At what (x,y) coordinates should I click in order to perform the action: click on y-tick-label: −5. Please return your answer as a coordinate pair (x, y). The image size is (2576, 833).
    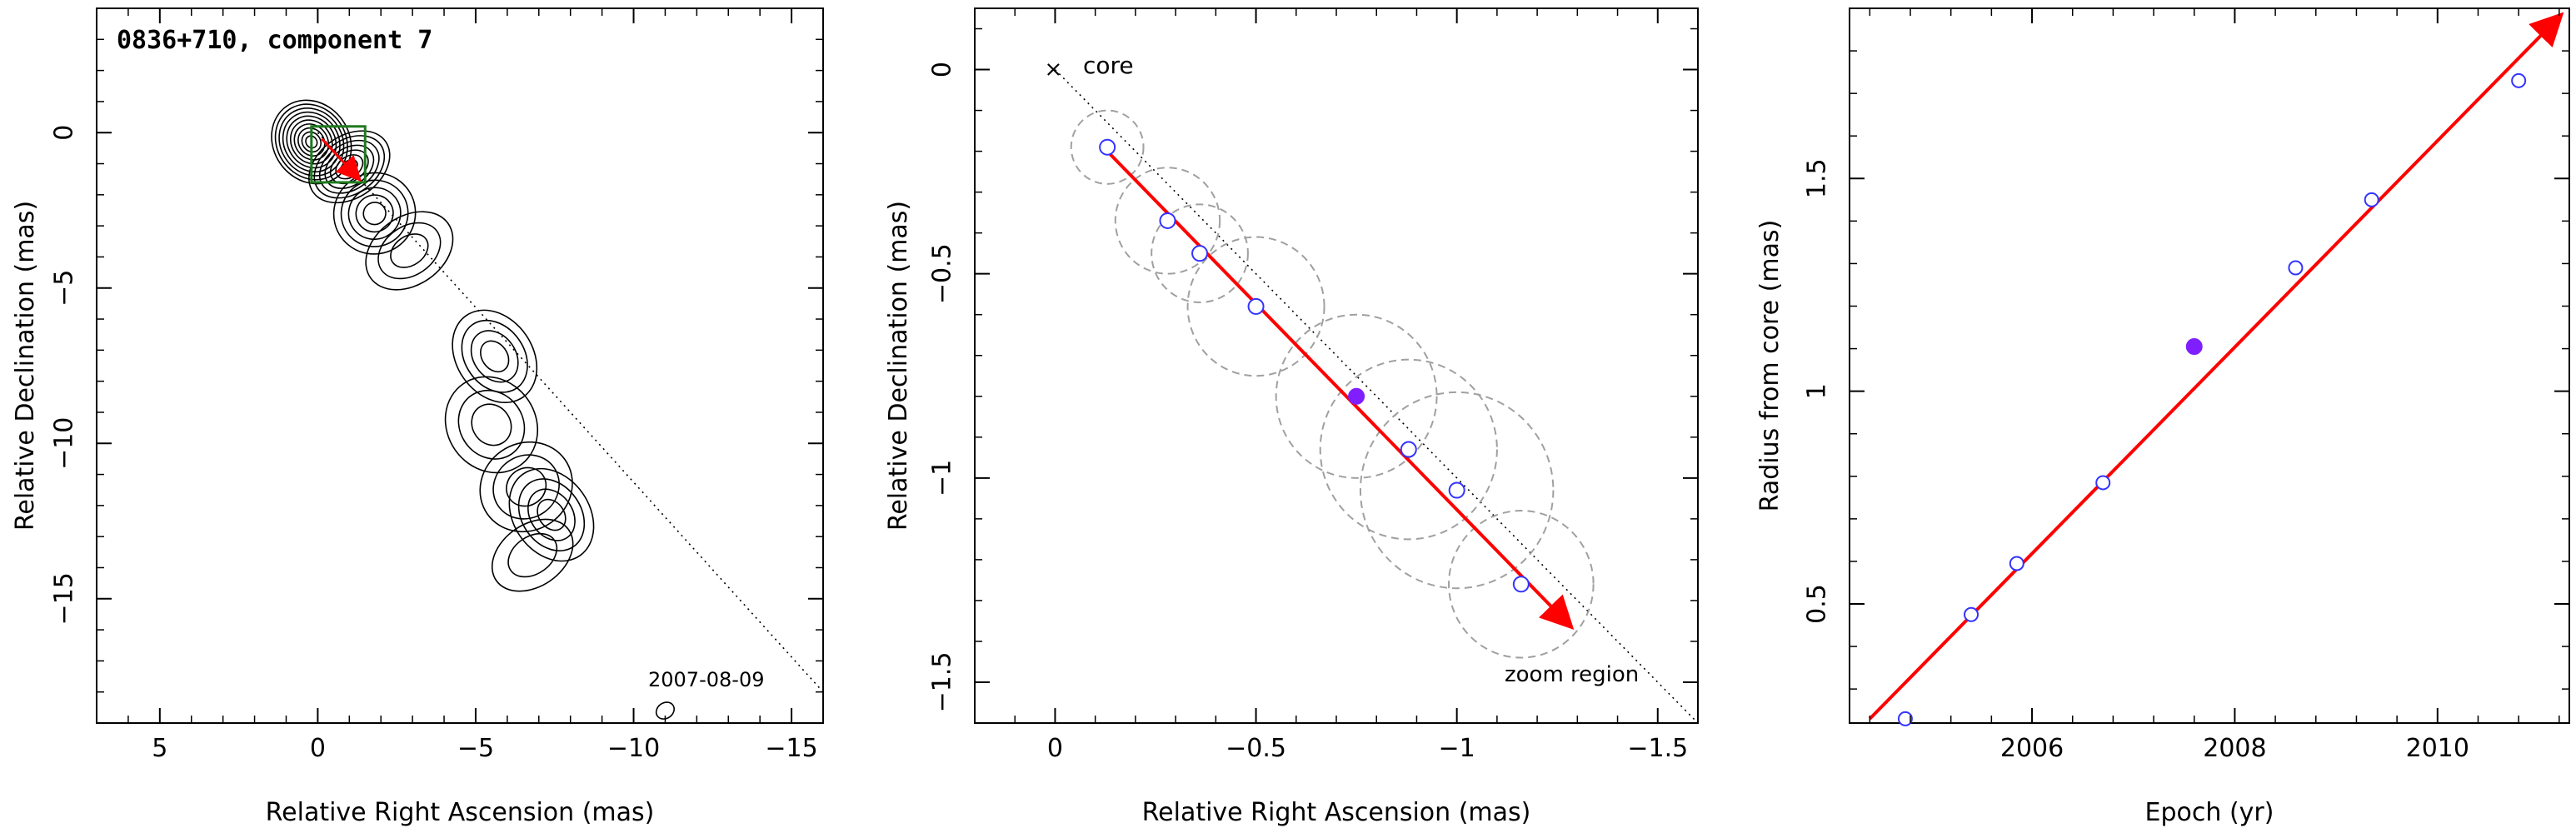
    Looking at the image, I should click on (64, 288).